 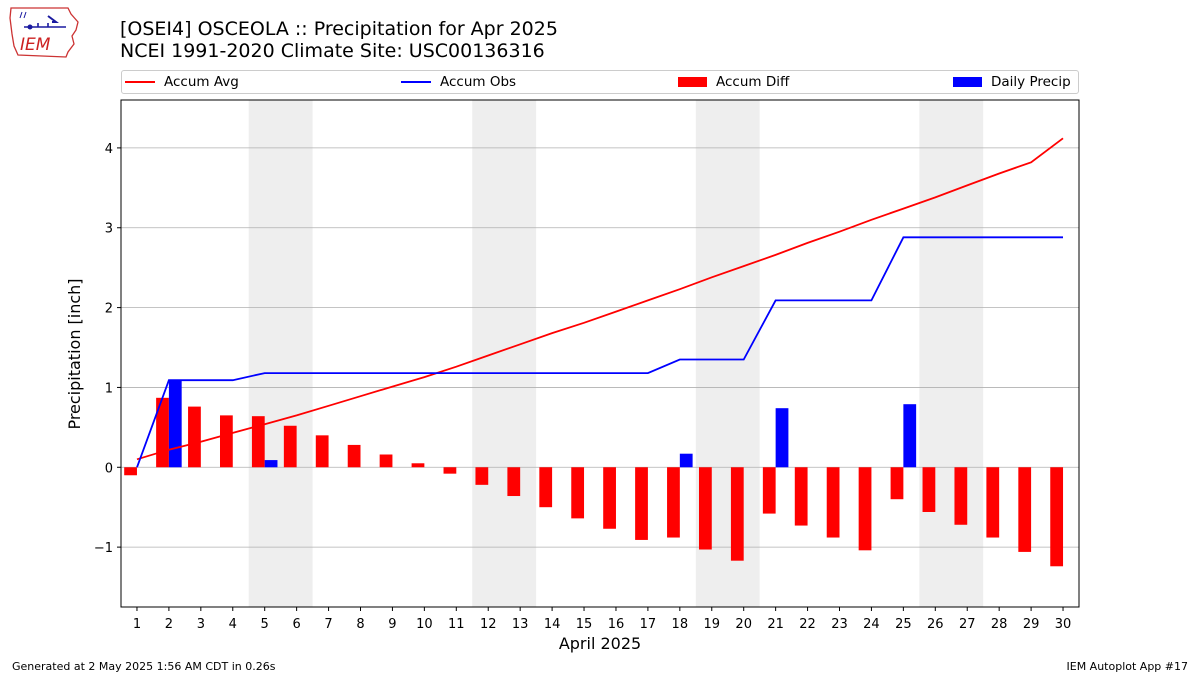 I want to click on legend-label-accum-avg: Accum Avg, so click(x=201, y=82).